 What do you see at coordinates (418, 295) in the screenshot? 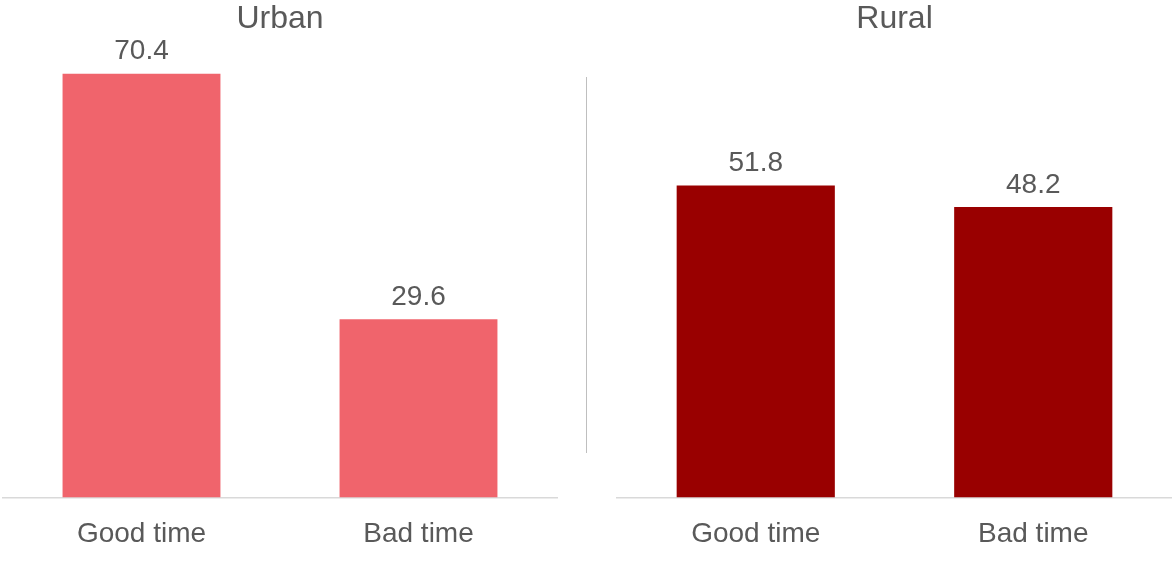
I see `data-label: 29.6` at bounding box center [418, 295].